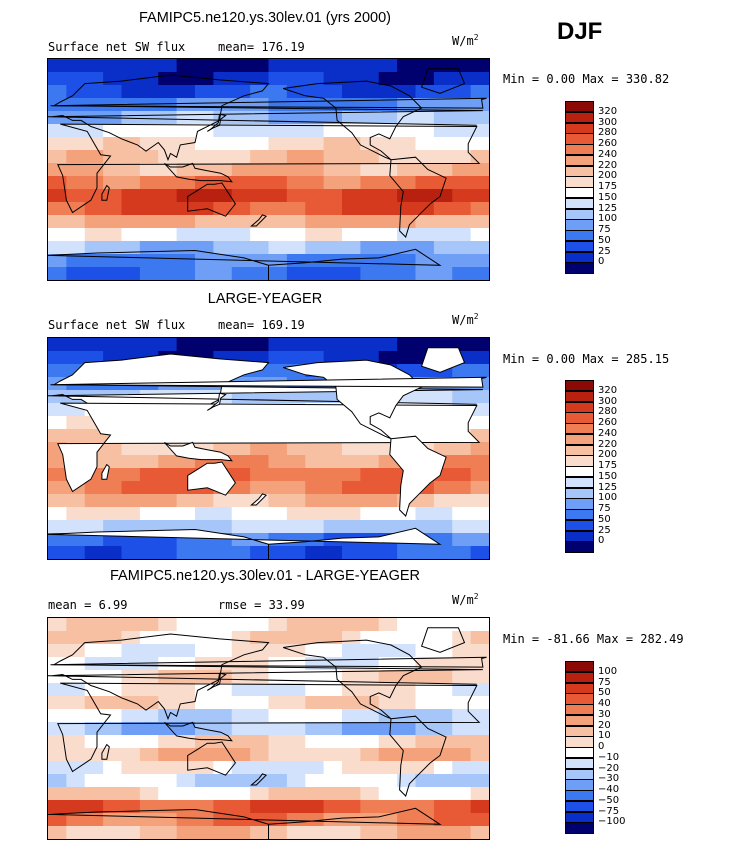 Image resolution: width=733 pixels, height=850 pixels. What do you see at coordinates (608, 444) in the screenshot?
I see `colorbar-tick-label: 220` at bounding box center [608, 444].